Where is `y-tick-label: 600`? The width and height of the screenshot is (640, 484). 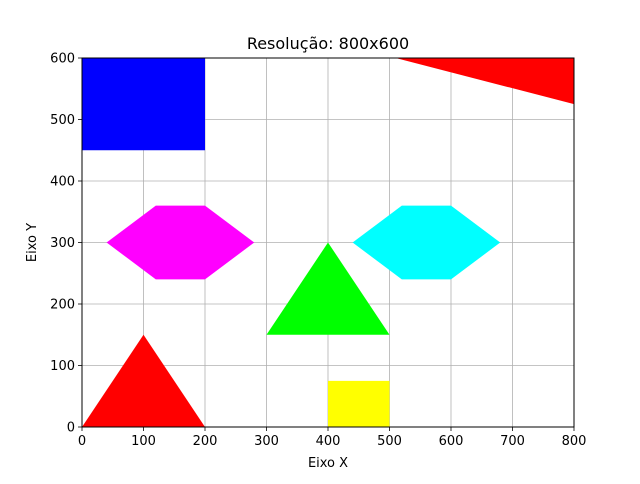 y-tick-label: 600 is located at coordinates (62, 59).